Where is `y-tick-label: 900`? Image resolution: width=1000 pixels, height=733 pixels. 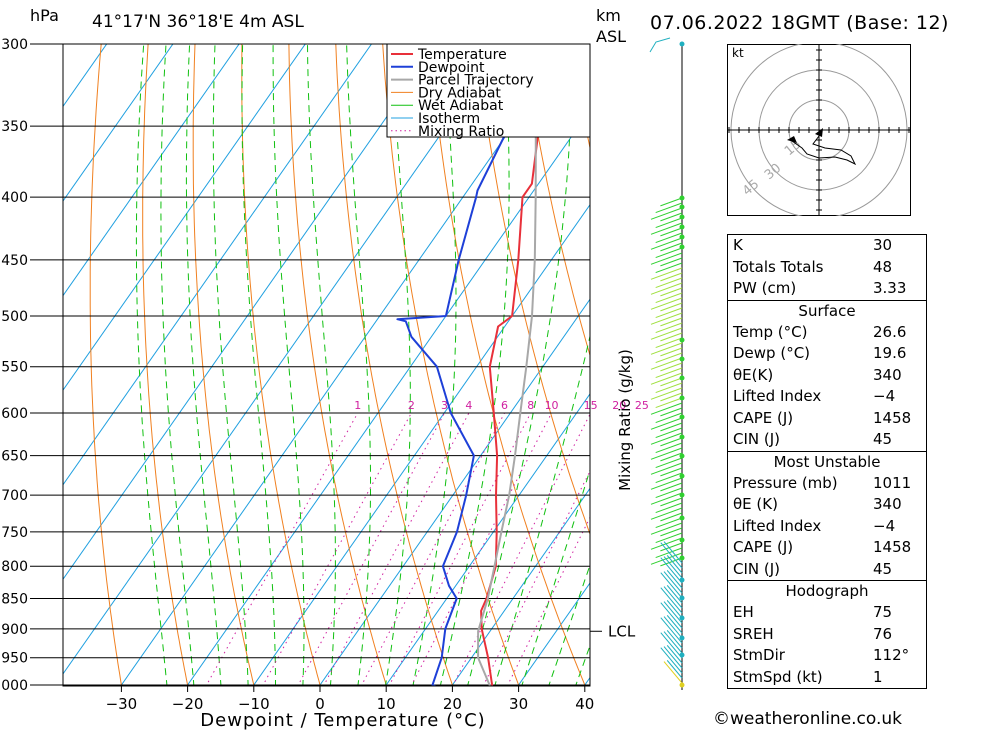 y-tick-label: 900 is located at coordinates (14, 630).